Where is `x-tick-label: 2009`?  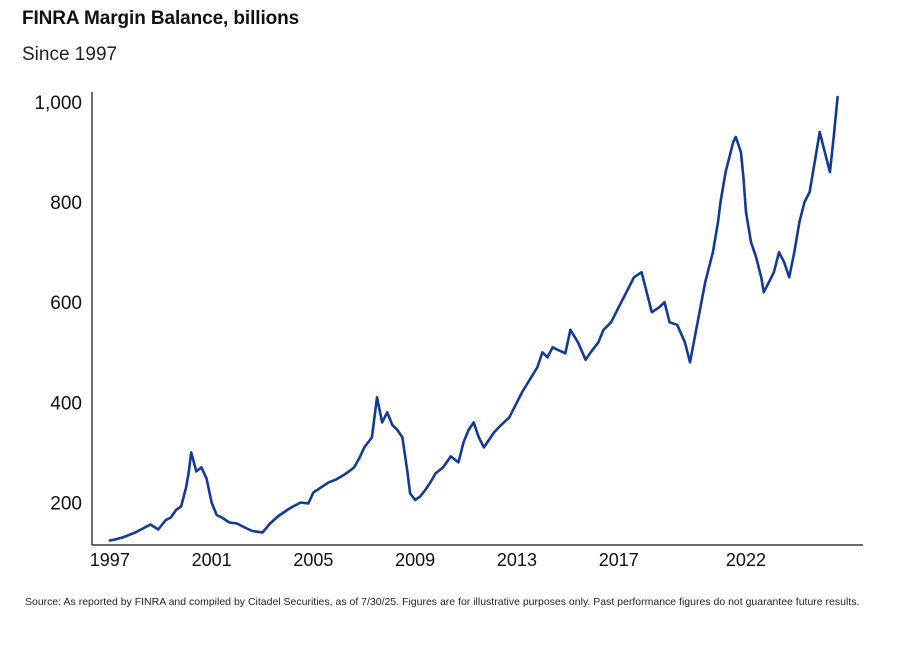 x-tick-label: 2009 is located at coordinates (415, 560).